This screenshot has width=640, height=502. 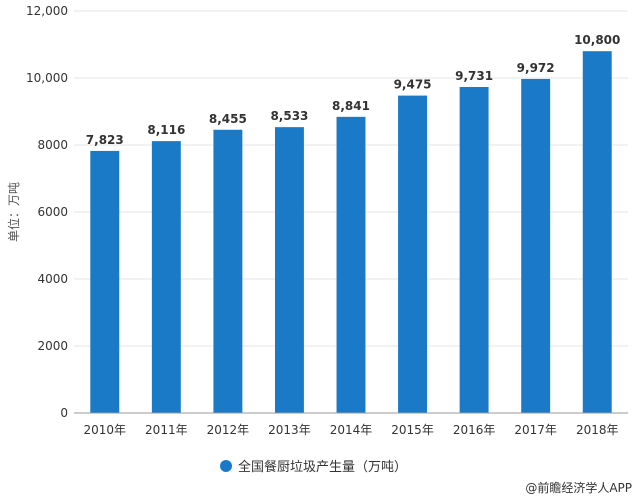 What do you see at coordinates (535, 430) in the screenshot?
I see `x-tick-label: 2017年` at bounding box center [535, 430].